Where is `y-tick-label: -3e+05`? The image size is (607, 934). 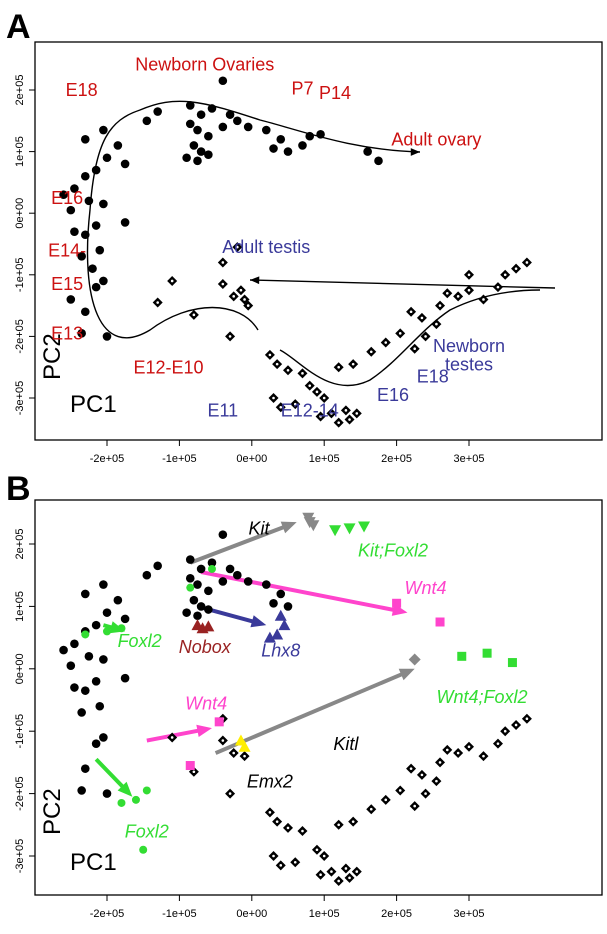 y-tick-label: -3e+05 is located at coordinates (20, 398).